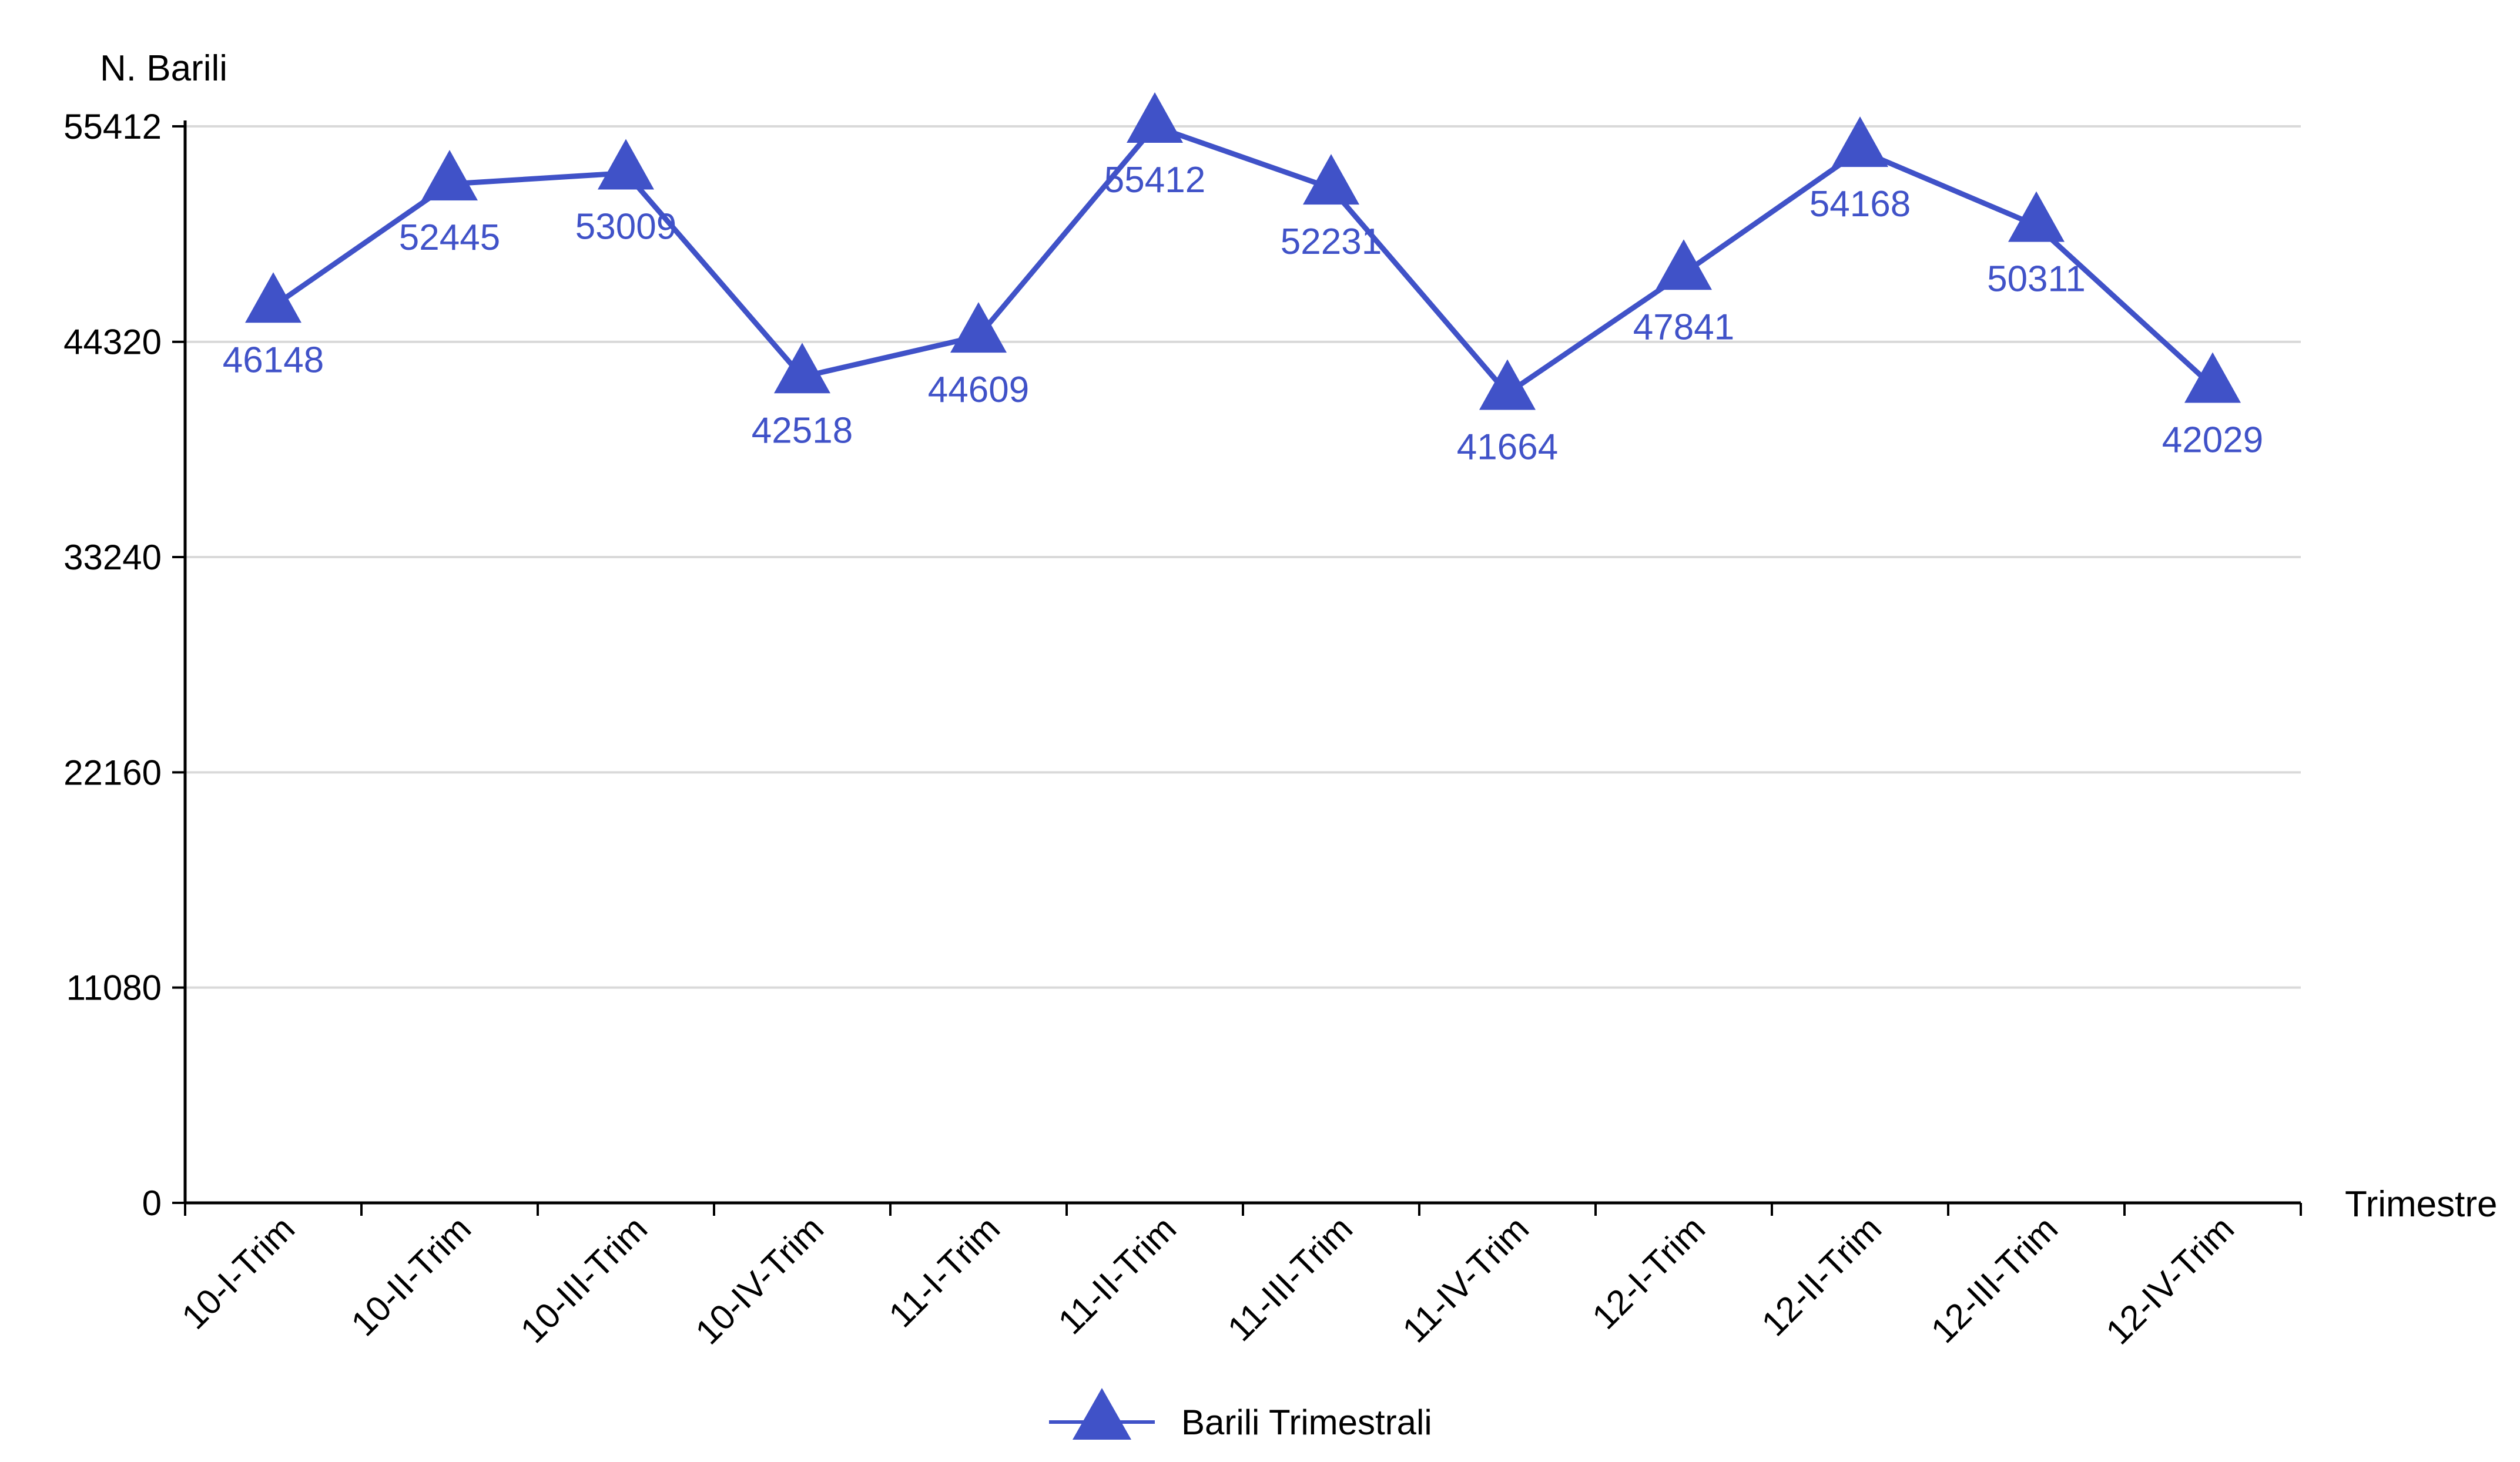 This screenshot has height=1462, width=2520. I want to click on data-label: 46148, so click(273, 360).